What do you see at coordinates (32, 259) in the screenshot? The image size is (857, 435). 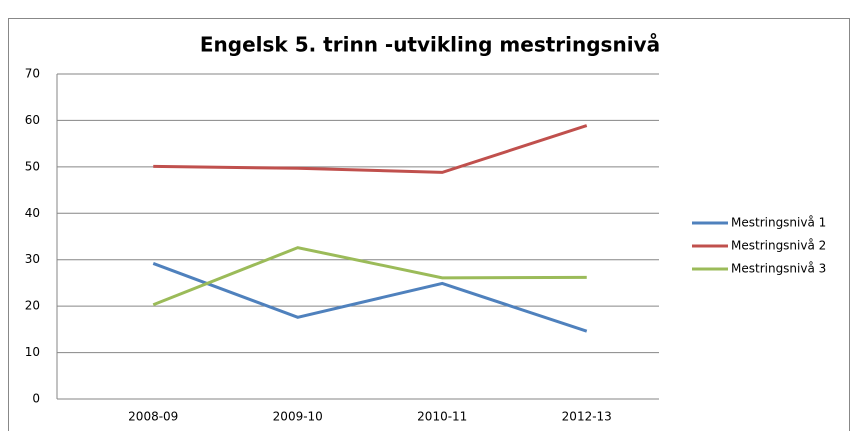 I see `y-tick-label: 30` at bounding box center [32, 259].